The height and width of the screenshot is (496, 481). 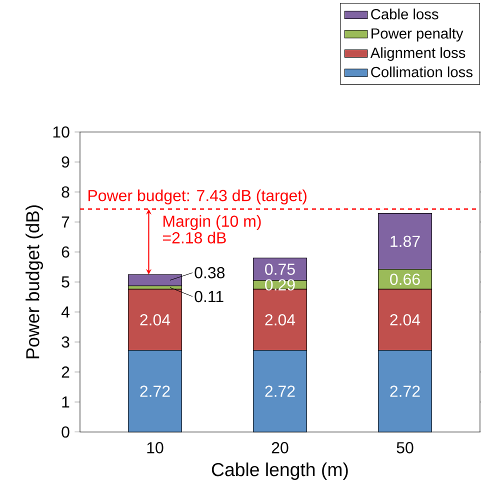 What do you see at coordinates (66, 282) in the screenshot?
I see `y-tick-label: 5` at bounding box center [66, 282].